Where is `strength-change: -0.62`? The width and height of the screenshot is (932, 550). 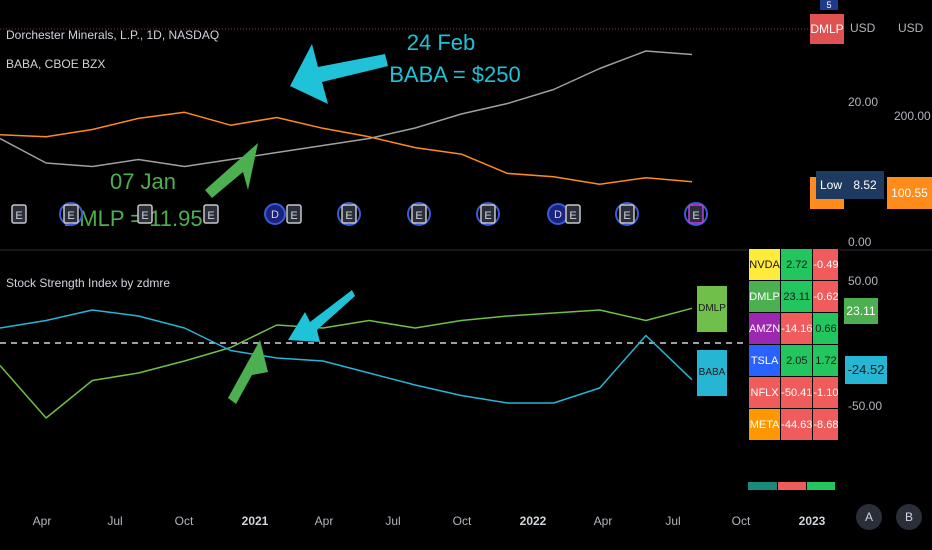 strength-change: -0.62 is located at coordinates (826, 296).